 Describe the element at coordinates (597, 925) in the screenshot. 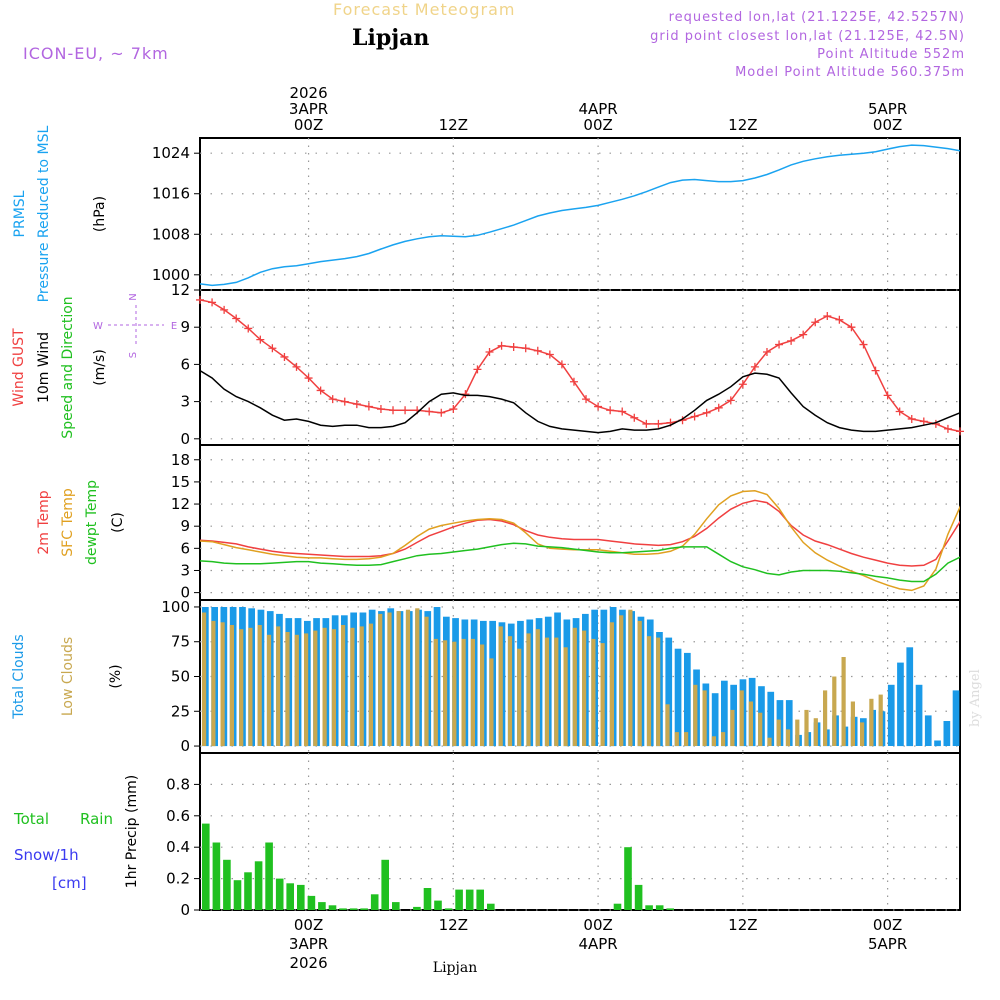

I see `bottom-time-label: 00Z` at that location.